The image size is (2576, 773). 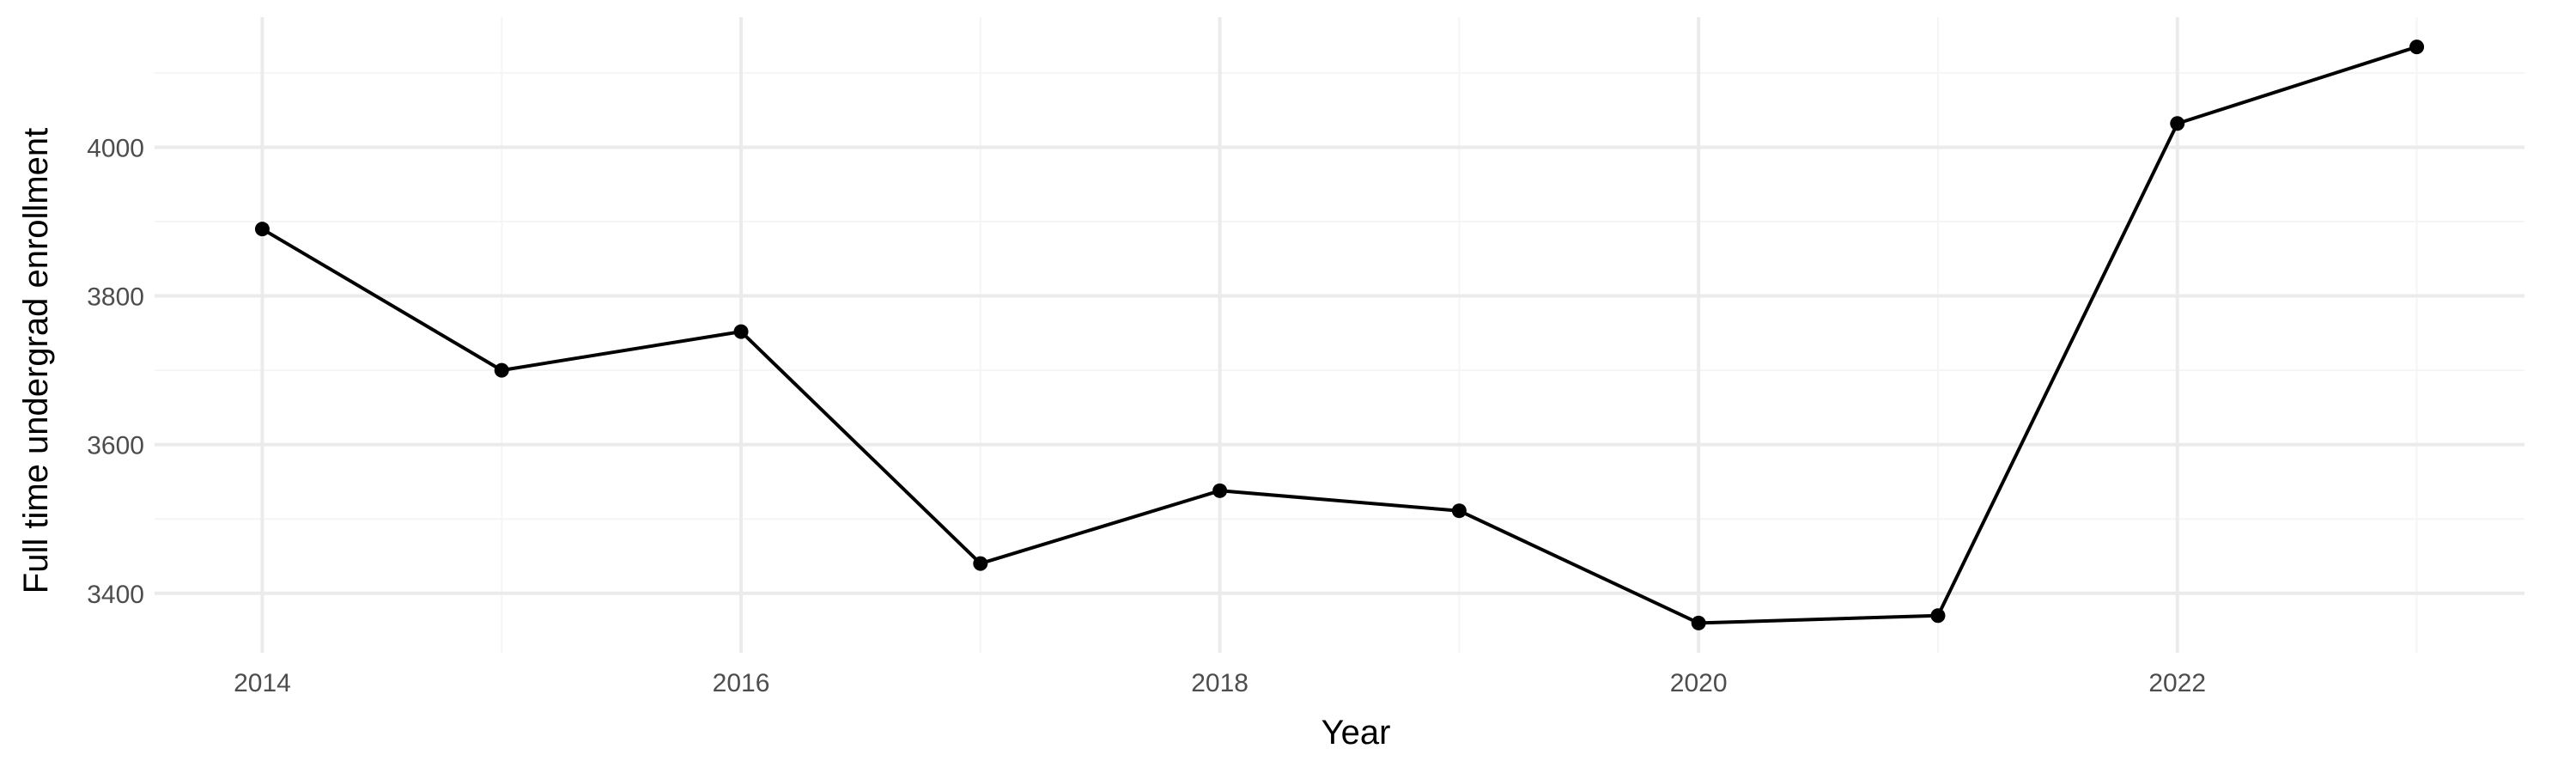 What do you see at coordinates (1356, 733) in the screenshot?
I see `x-axis-title: Year` at bounding box center [1356, 733].